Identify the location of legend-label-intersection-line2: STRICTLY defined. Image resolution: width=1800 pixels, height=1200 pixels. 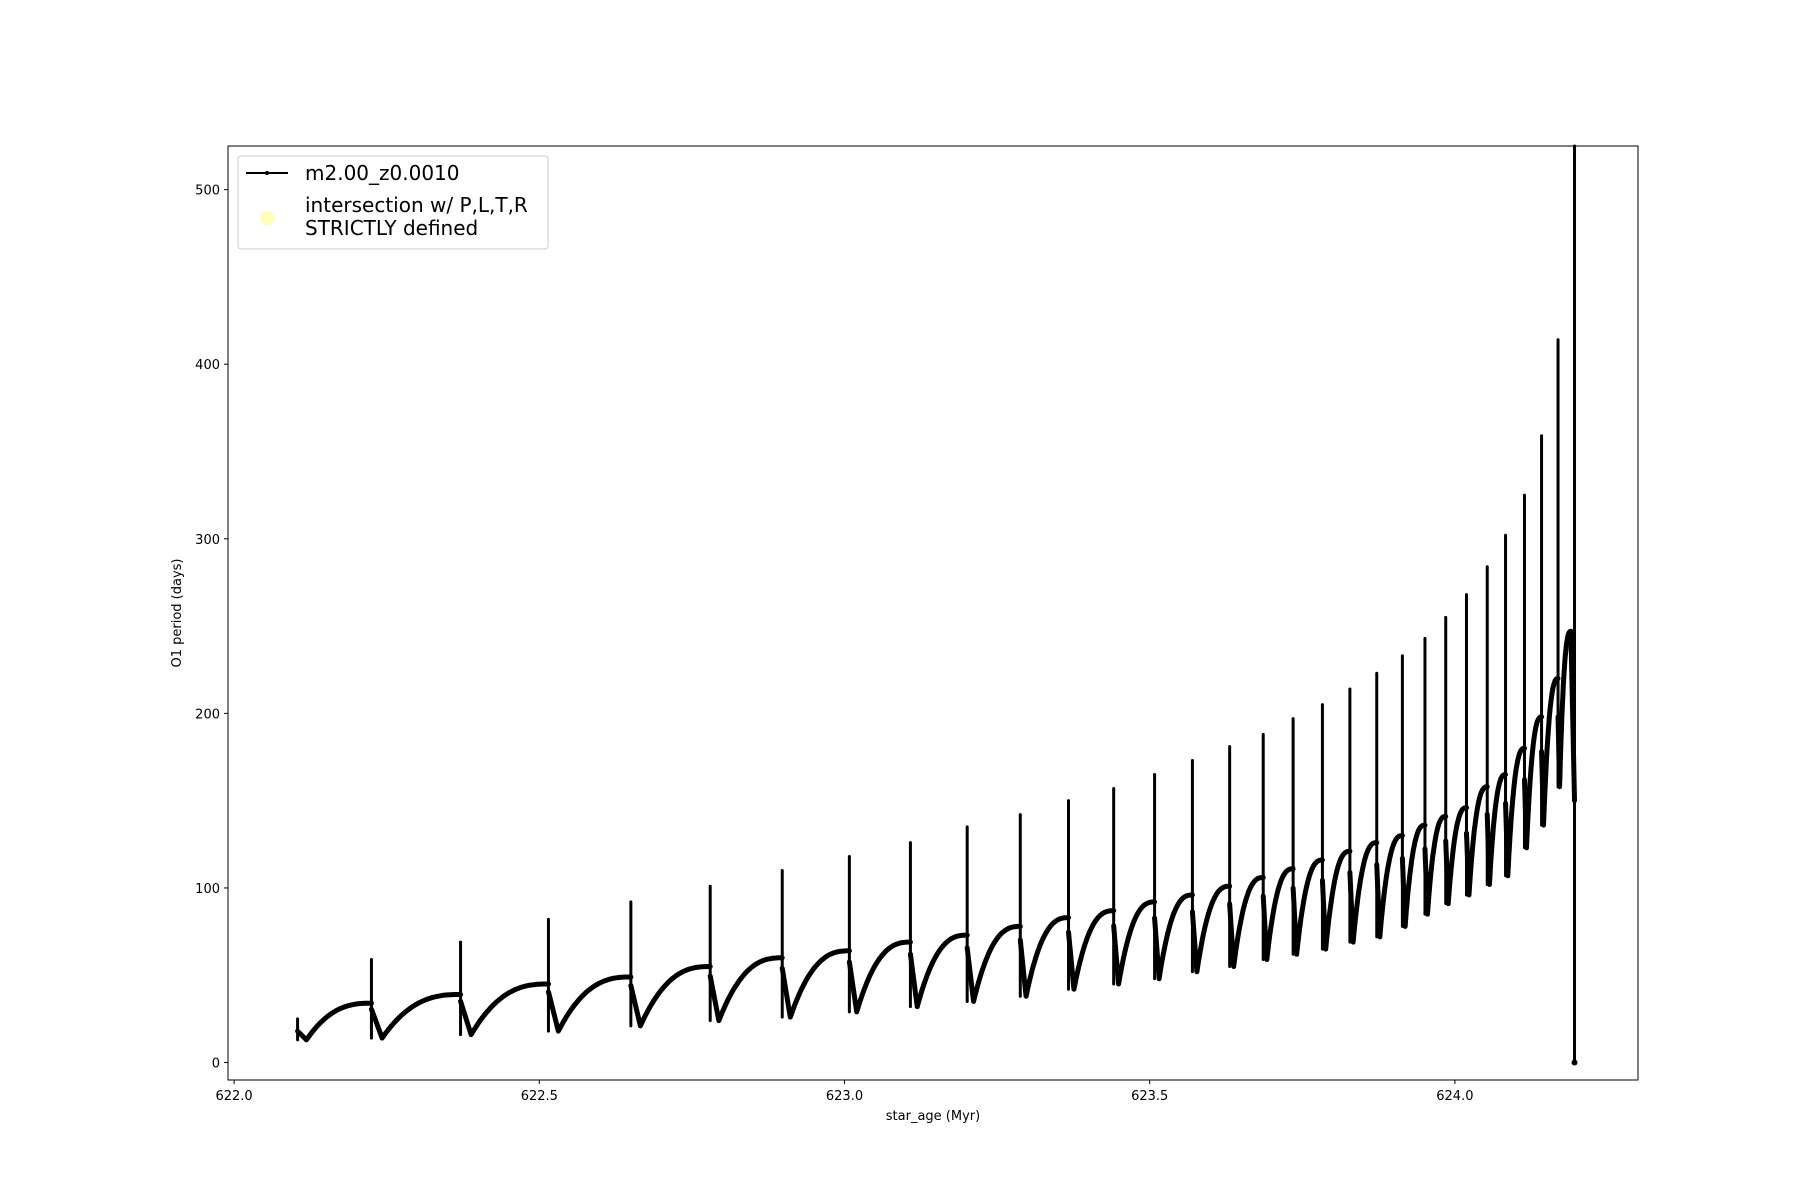
(391, 228).